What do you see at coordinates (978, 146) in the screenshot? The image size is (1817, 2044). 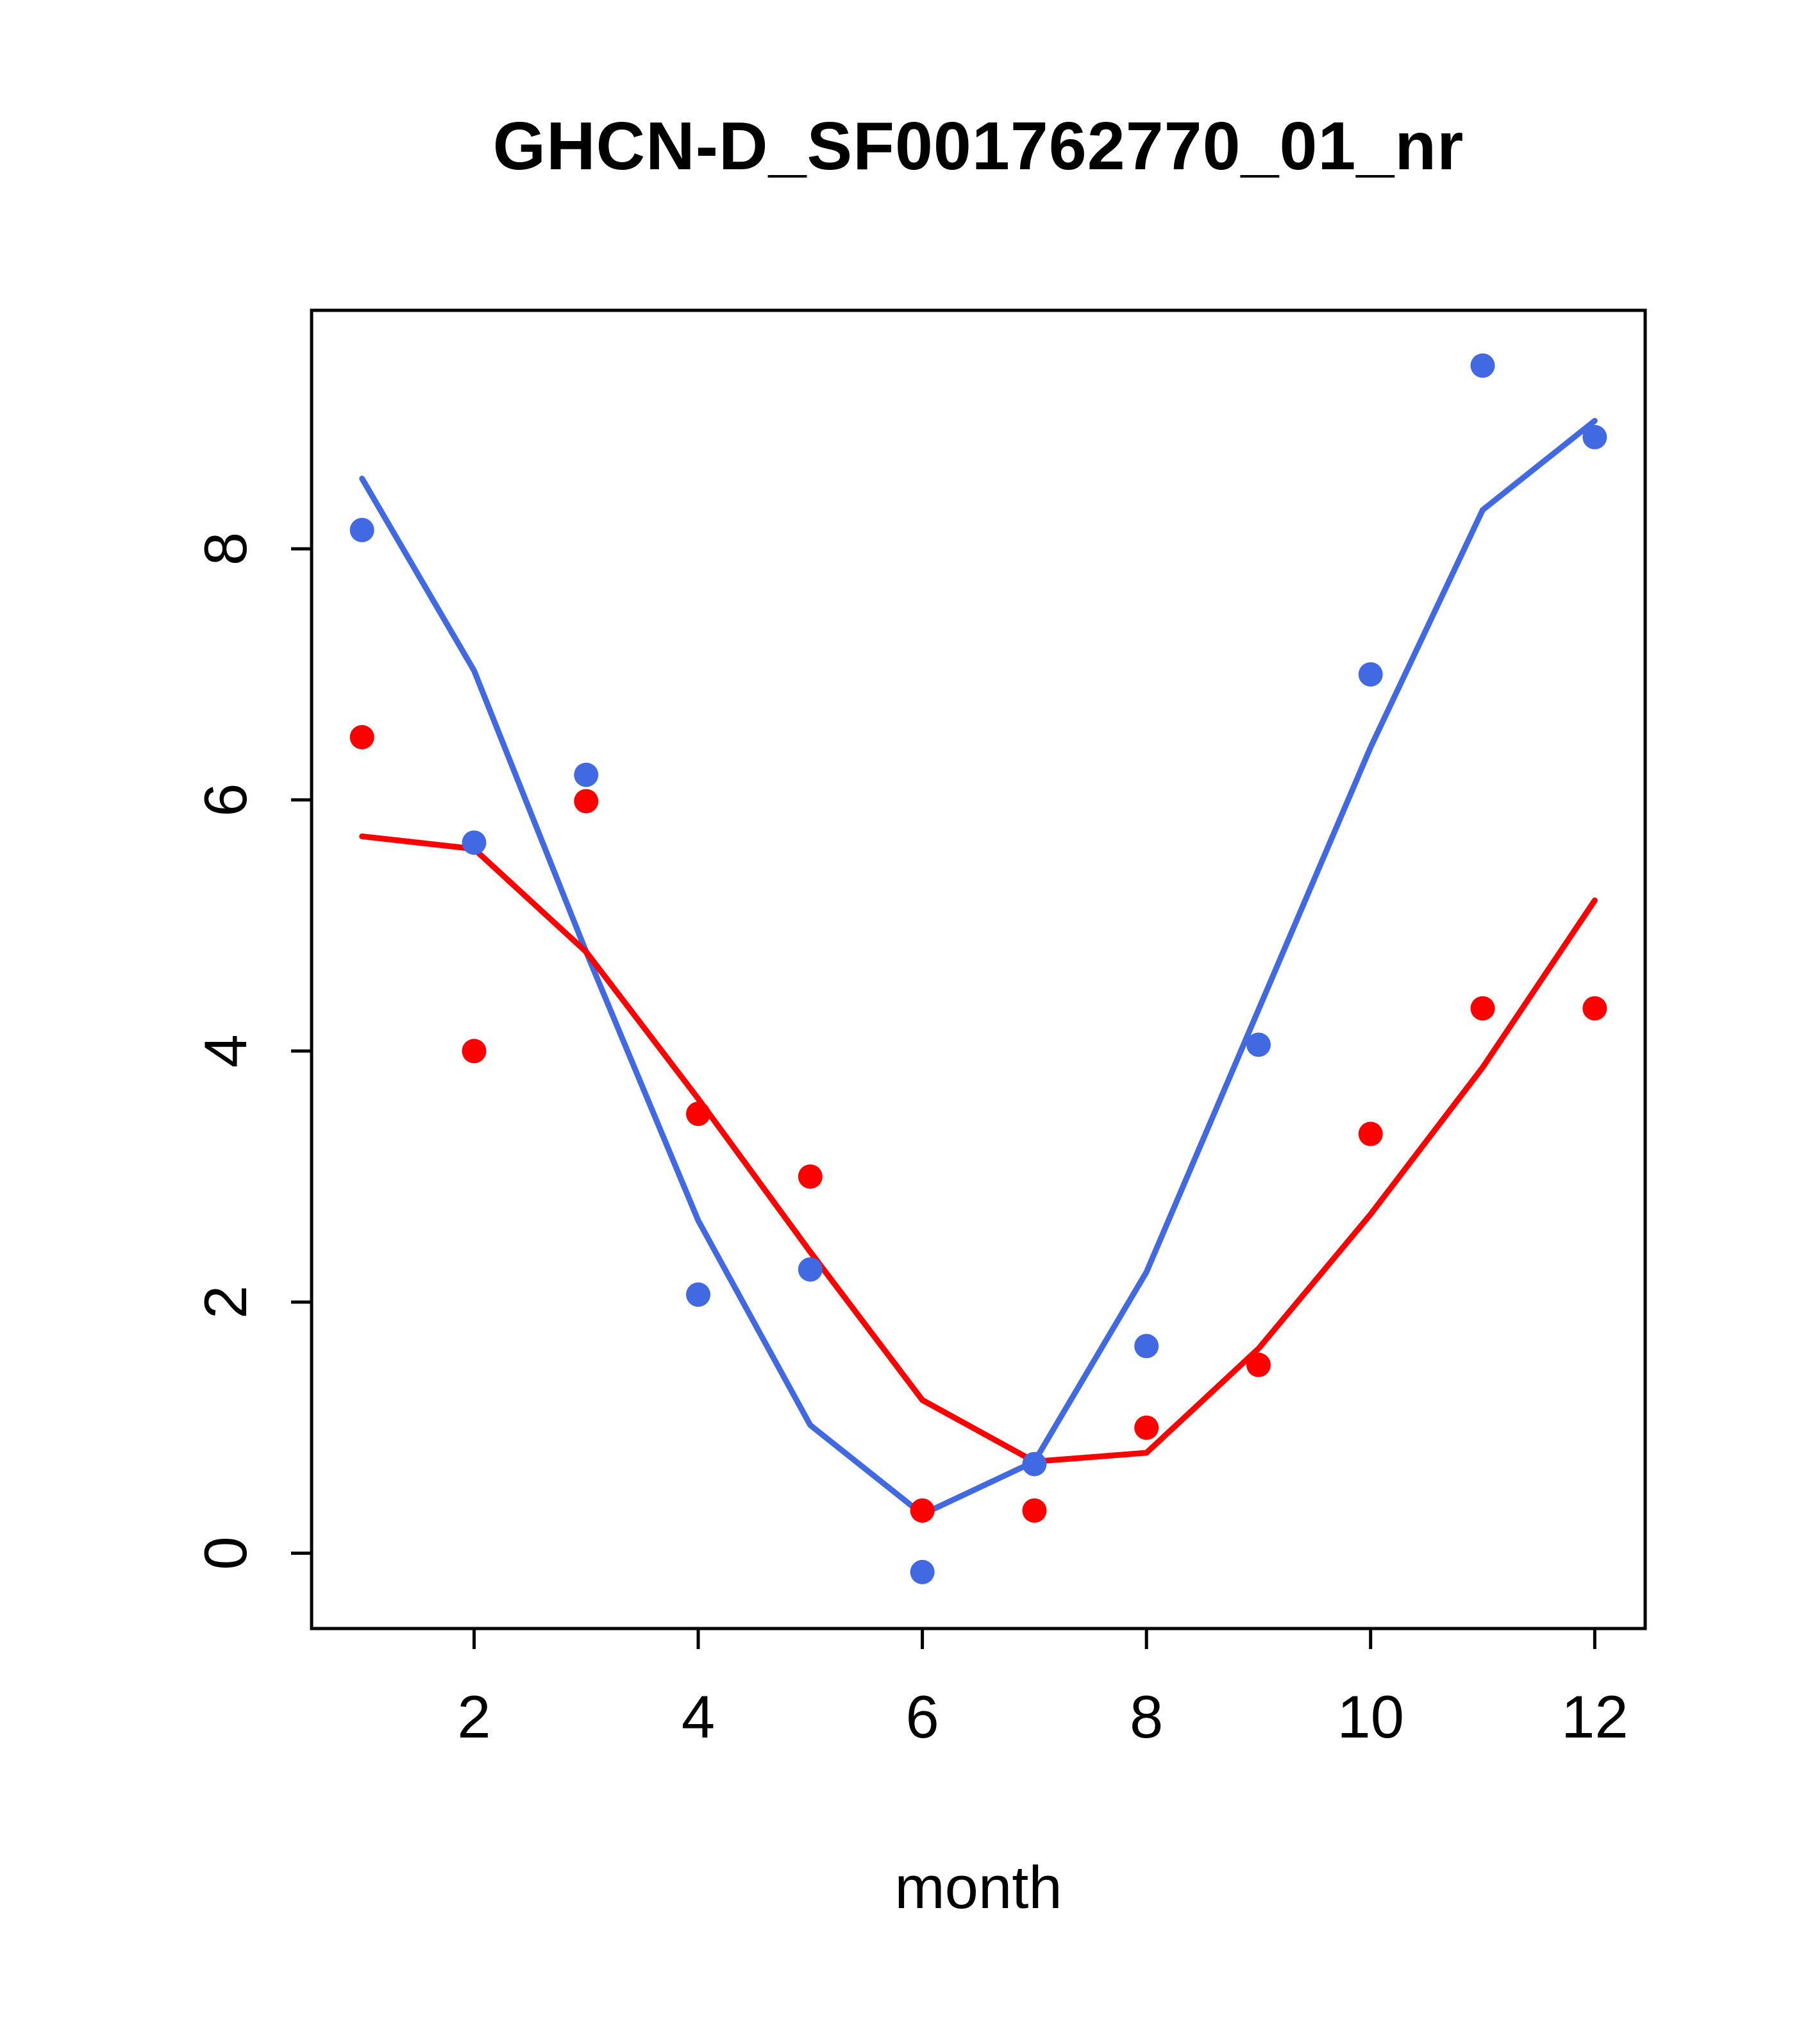 I see `chart-title: GHCN-D_SF001762770_01_nr` at bounding box center [978, 146].